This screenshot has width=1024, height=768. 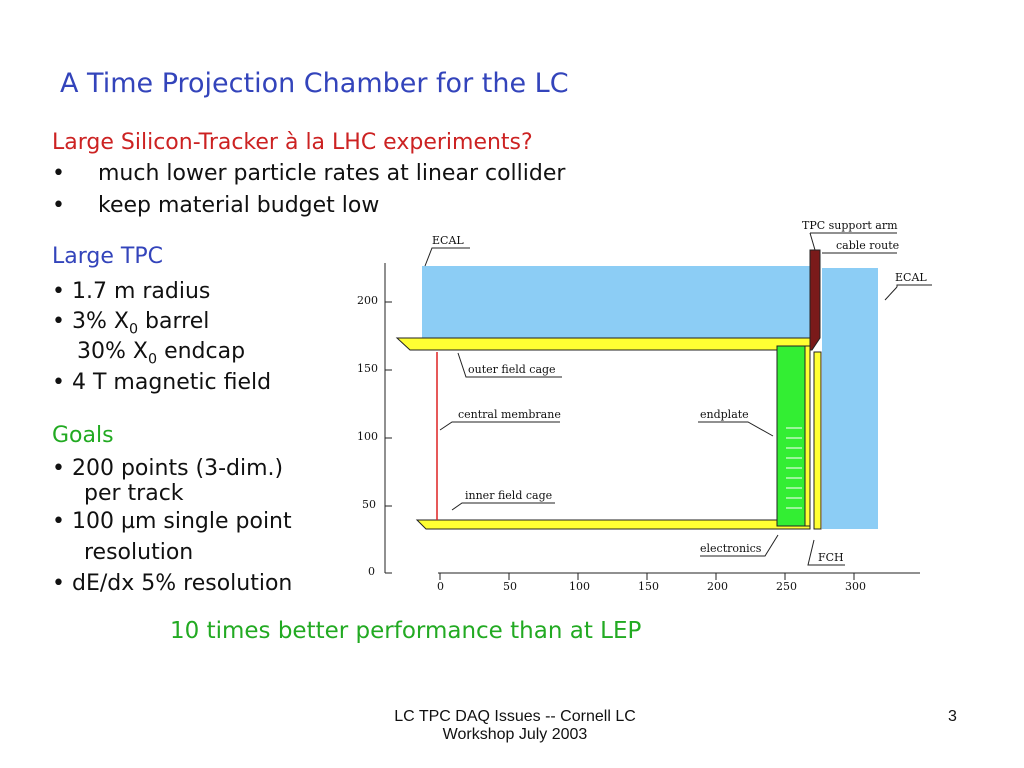 I want to click on goals-bullet-2: • 100 µm single point, so click(x=172, y=521).